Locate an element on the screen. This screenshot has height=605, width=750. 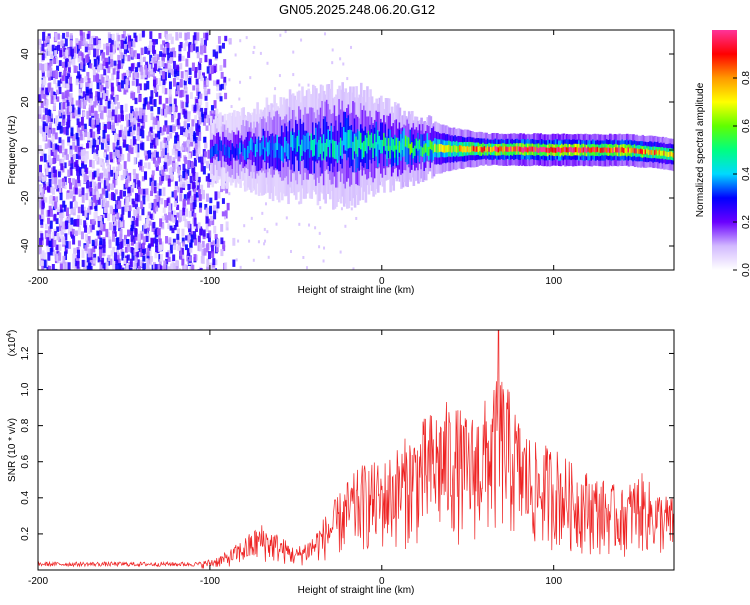
snr-multiplier-suffix: ) is located at coordinates (12, 331).